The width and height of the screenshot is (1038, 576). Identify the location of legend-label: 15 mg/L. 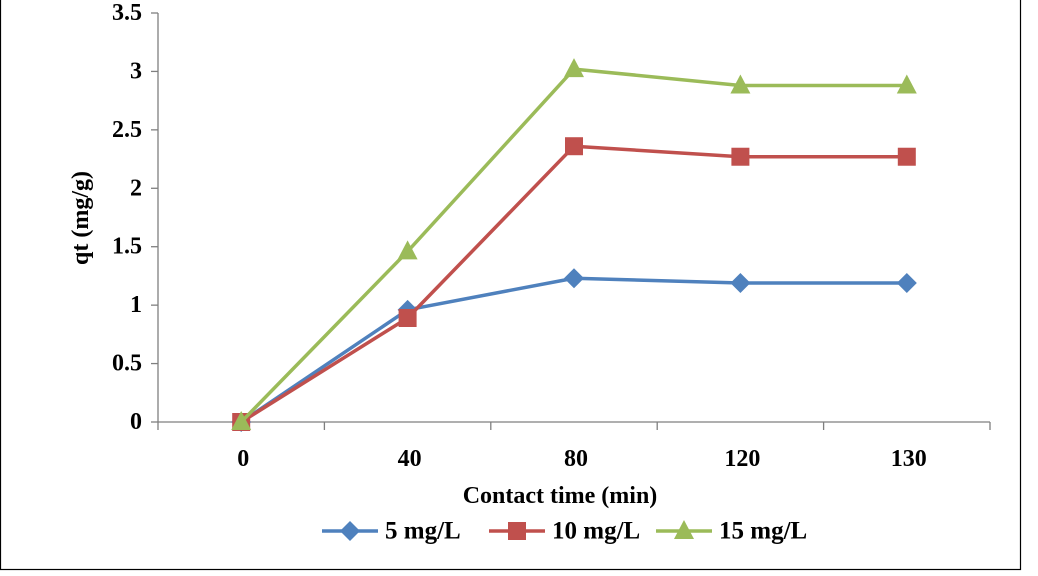
(763, 531).